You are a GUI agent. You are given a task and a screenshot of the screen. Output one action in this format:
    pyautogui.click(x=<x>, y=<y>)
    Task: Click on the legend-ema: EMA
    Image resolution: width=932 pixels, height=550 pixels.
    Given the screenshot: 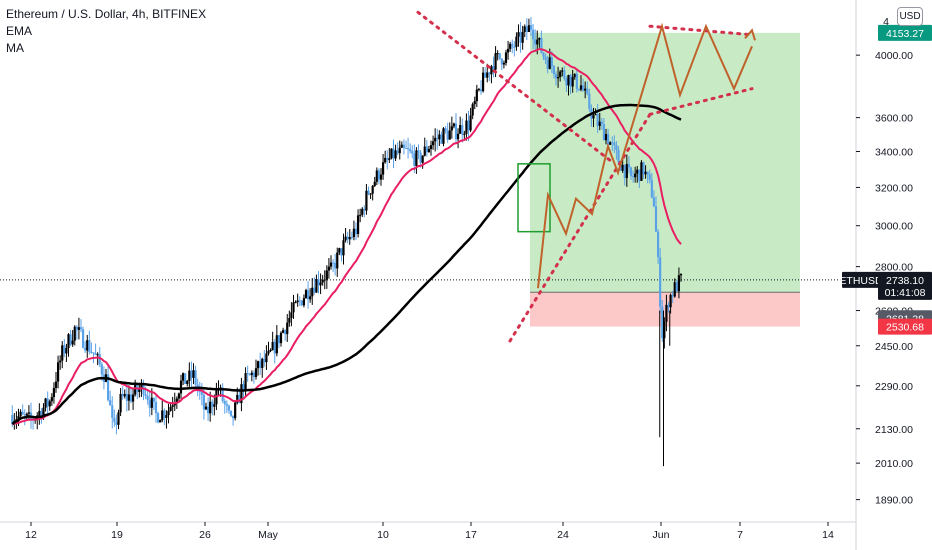 What is the action you would take?
    pyautogui.click(x=19, y=31)
    